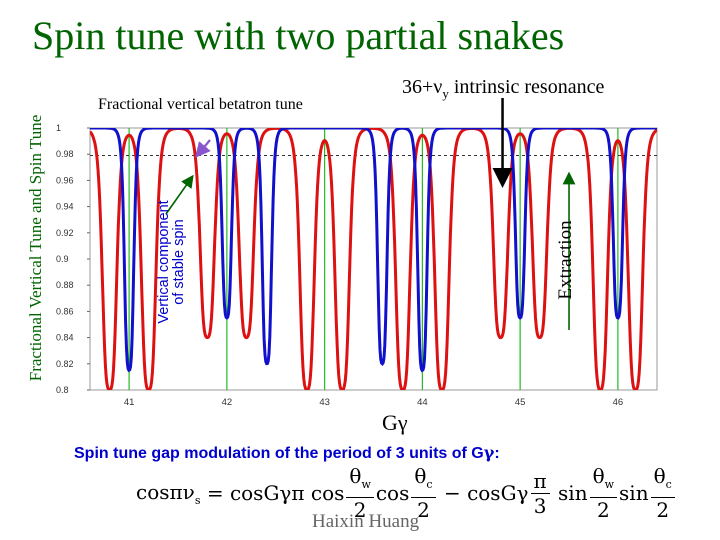  Describe the element at coordinates (65, 154) in the screenshot. I see `y-tick-label: 0.98` at that location.